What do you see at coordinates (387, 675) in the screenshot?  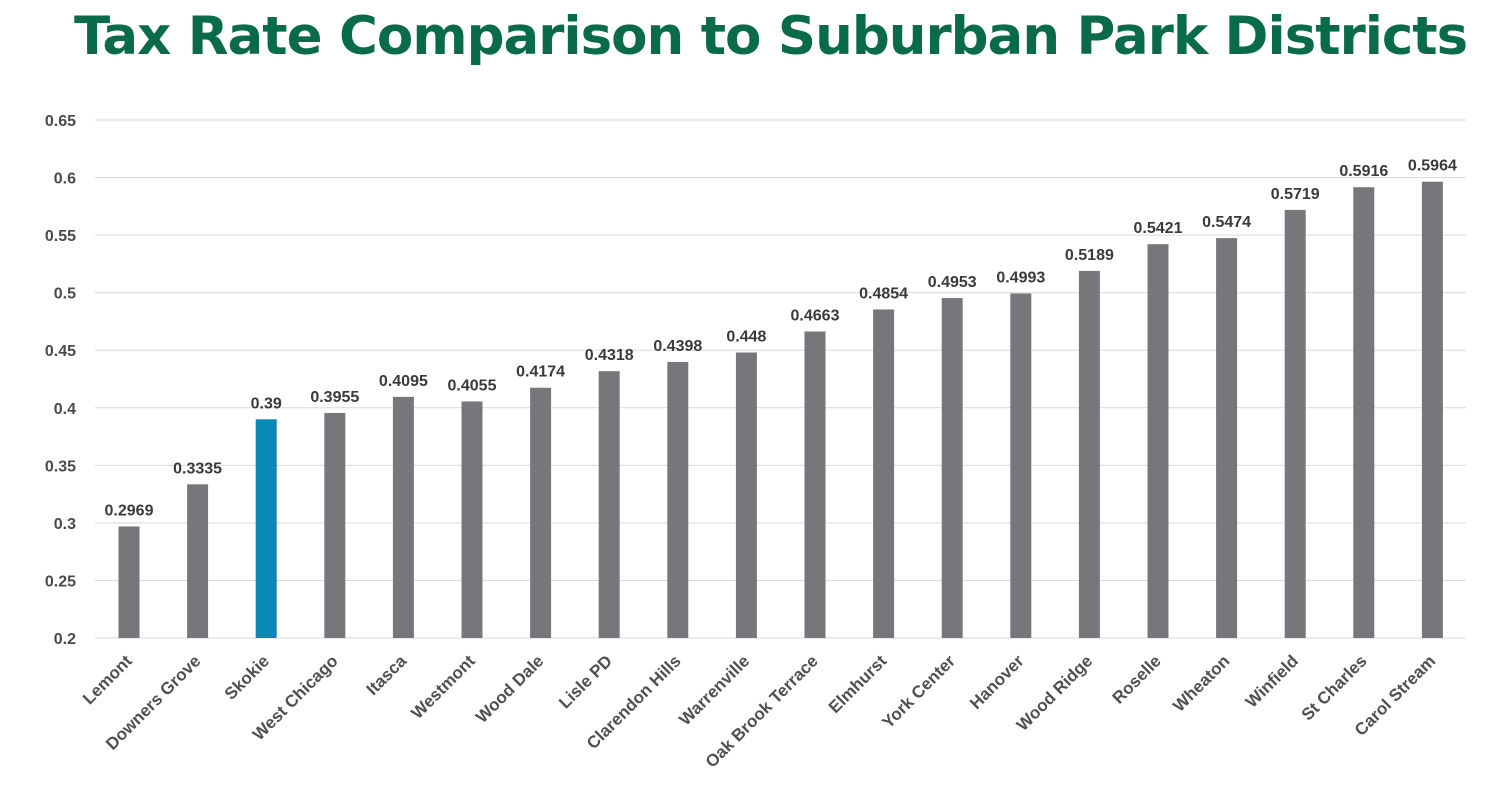 I see `x-category-label: Itasca` at bounding box center [387, 675].